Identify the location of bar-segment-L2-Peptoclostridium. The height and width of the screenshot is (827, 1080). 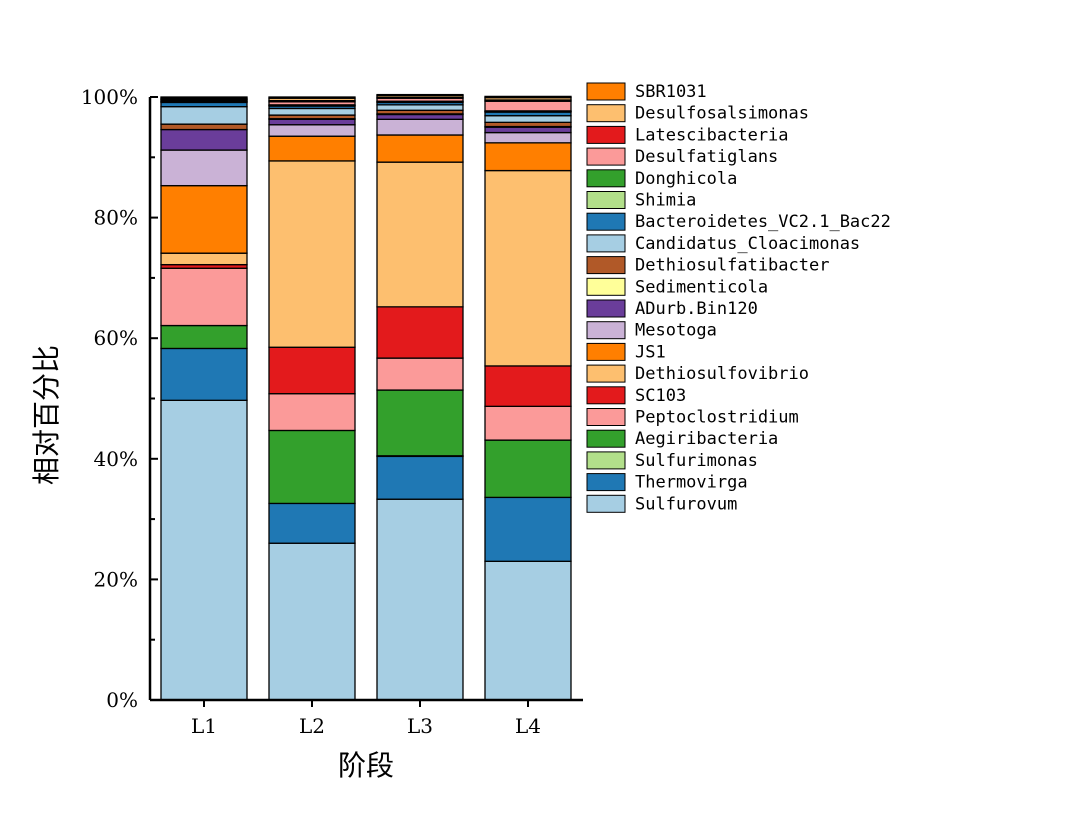
(312, 412).